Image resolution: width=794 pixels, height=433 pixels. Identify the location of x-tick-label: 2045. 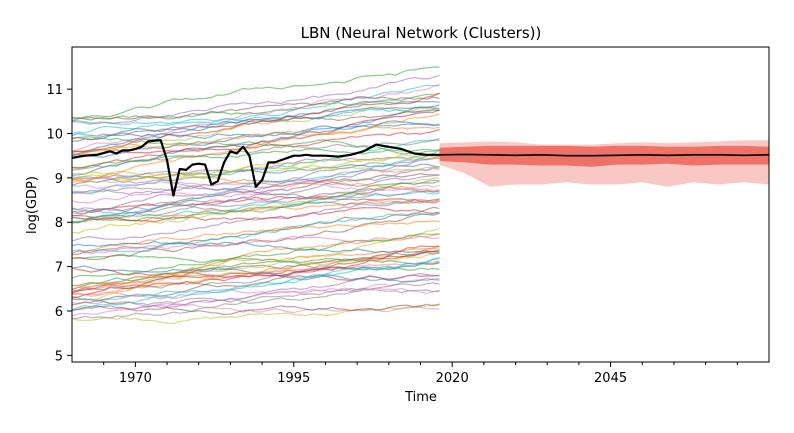
(610, 378).